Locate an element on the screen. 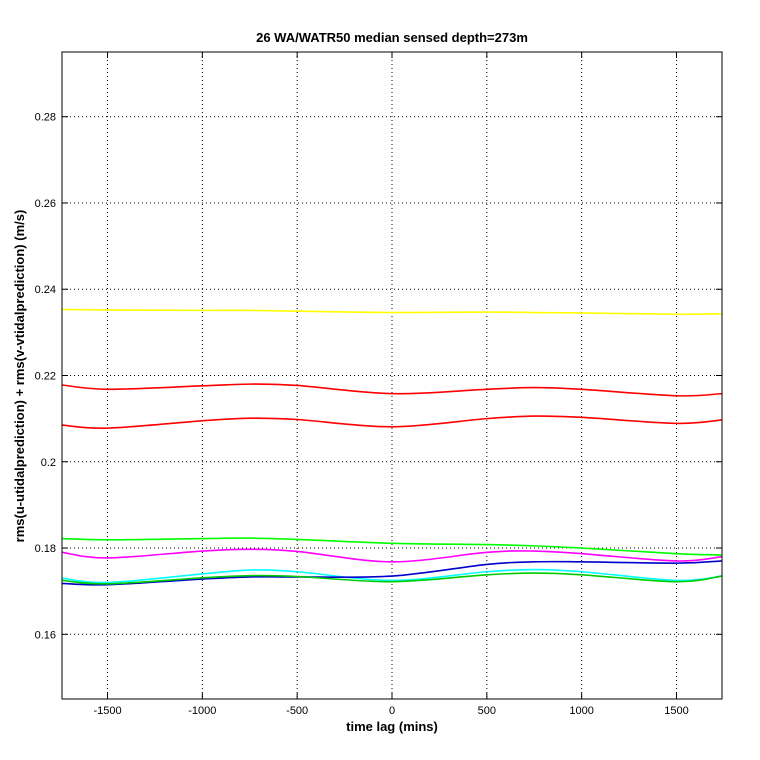 Image resolution: width=760 pixels, height=760 pixels. x-axis-label: time lag (mins) is located at coordinates (392, 726).